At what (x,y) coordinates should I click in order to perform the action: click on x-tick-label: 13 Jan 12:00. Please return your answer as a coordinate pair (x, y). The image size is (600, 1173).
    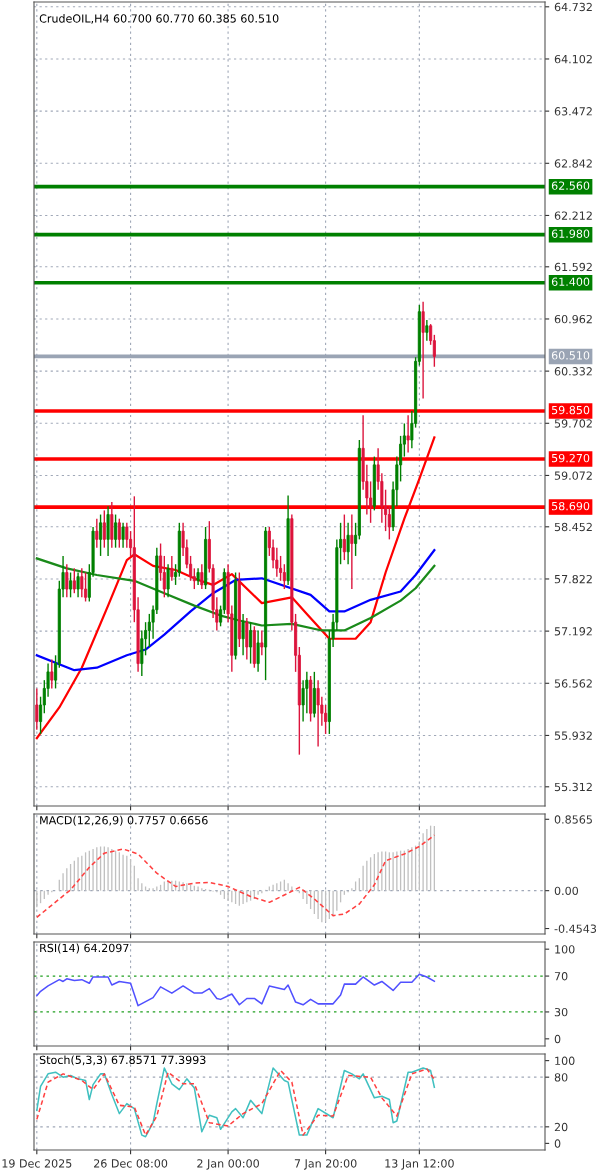
    Looking at the image, I should click on (419, 1164).